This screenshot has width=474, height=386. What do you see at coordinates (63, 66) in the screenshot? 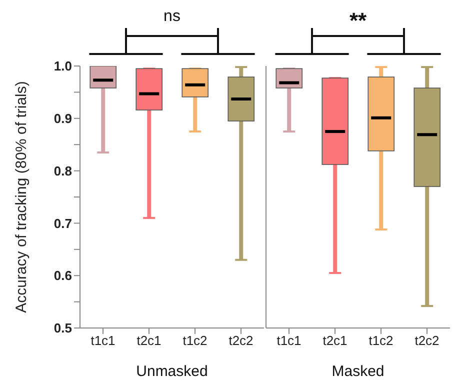
I see `y-tick-label: 1.0` at bounding box center [63, 66].